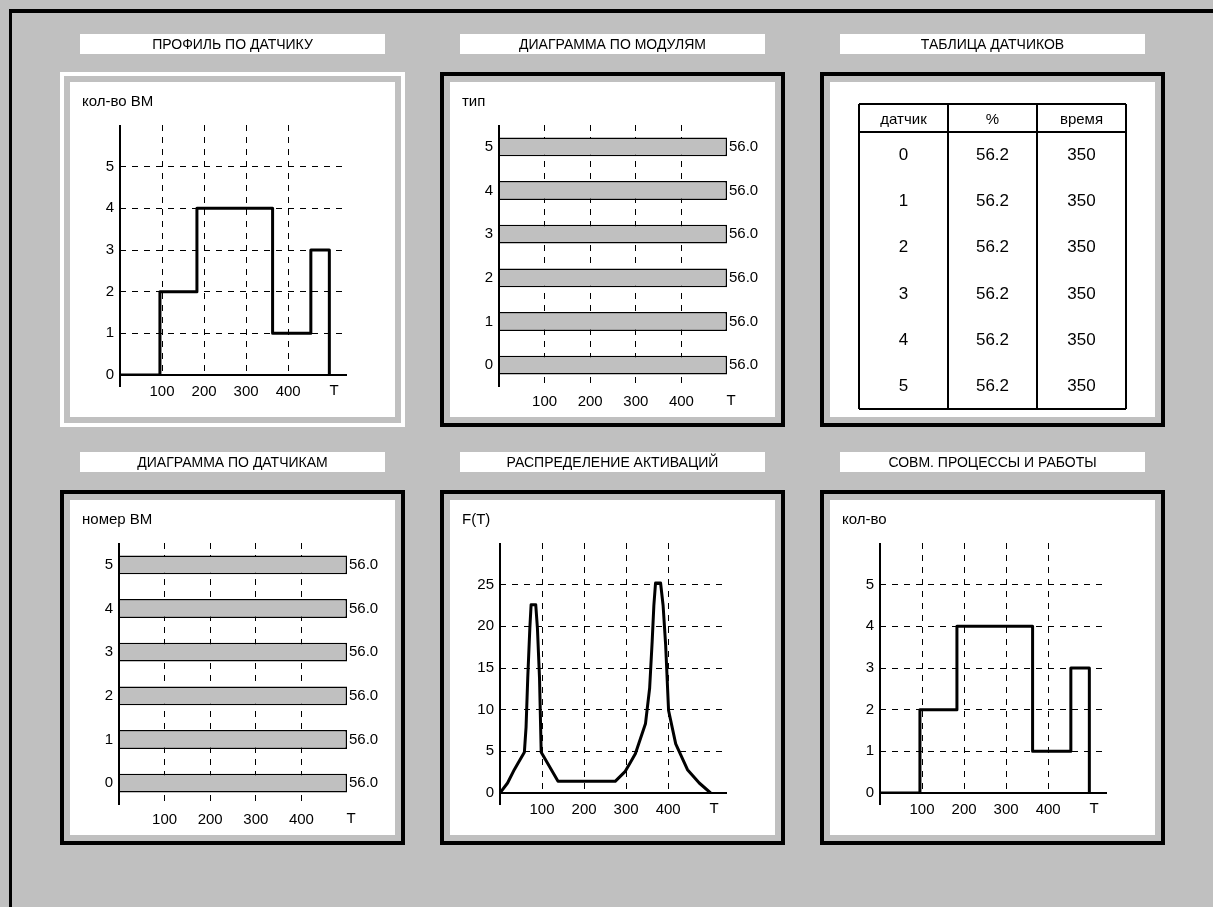 Image resolution: width=1213 pixels, height=907 pixels. I want to click on chart-title: ТАБЛИЦА ДАТЧИКОВ, so click(992, 44).